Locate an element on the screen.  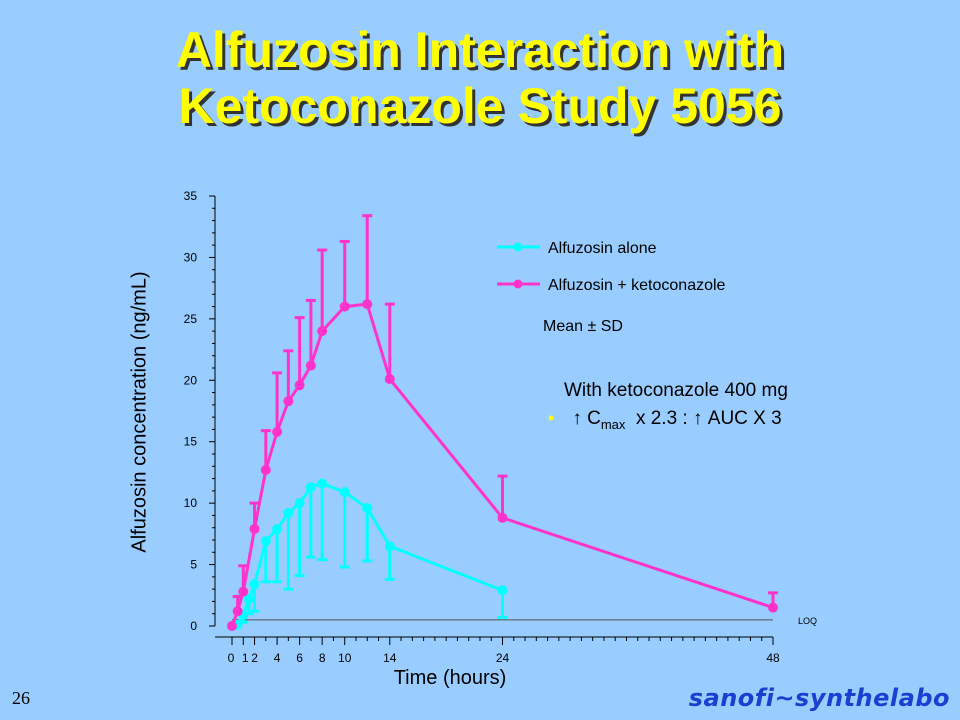
mean-sd-note: Mean ± SD is located at coordinates (583, 326).